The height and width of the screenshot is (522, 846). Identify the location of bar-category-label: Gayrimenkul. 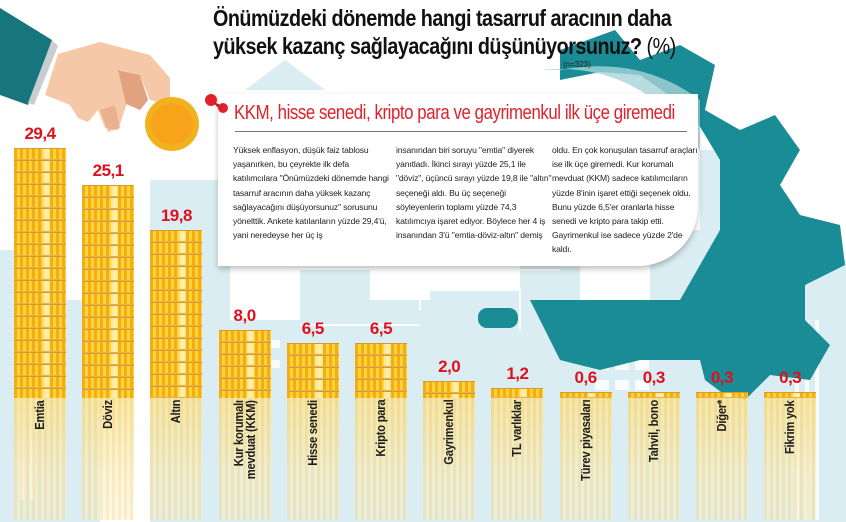
(449, 460).